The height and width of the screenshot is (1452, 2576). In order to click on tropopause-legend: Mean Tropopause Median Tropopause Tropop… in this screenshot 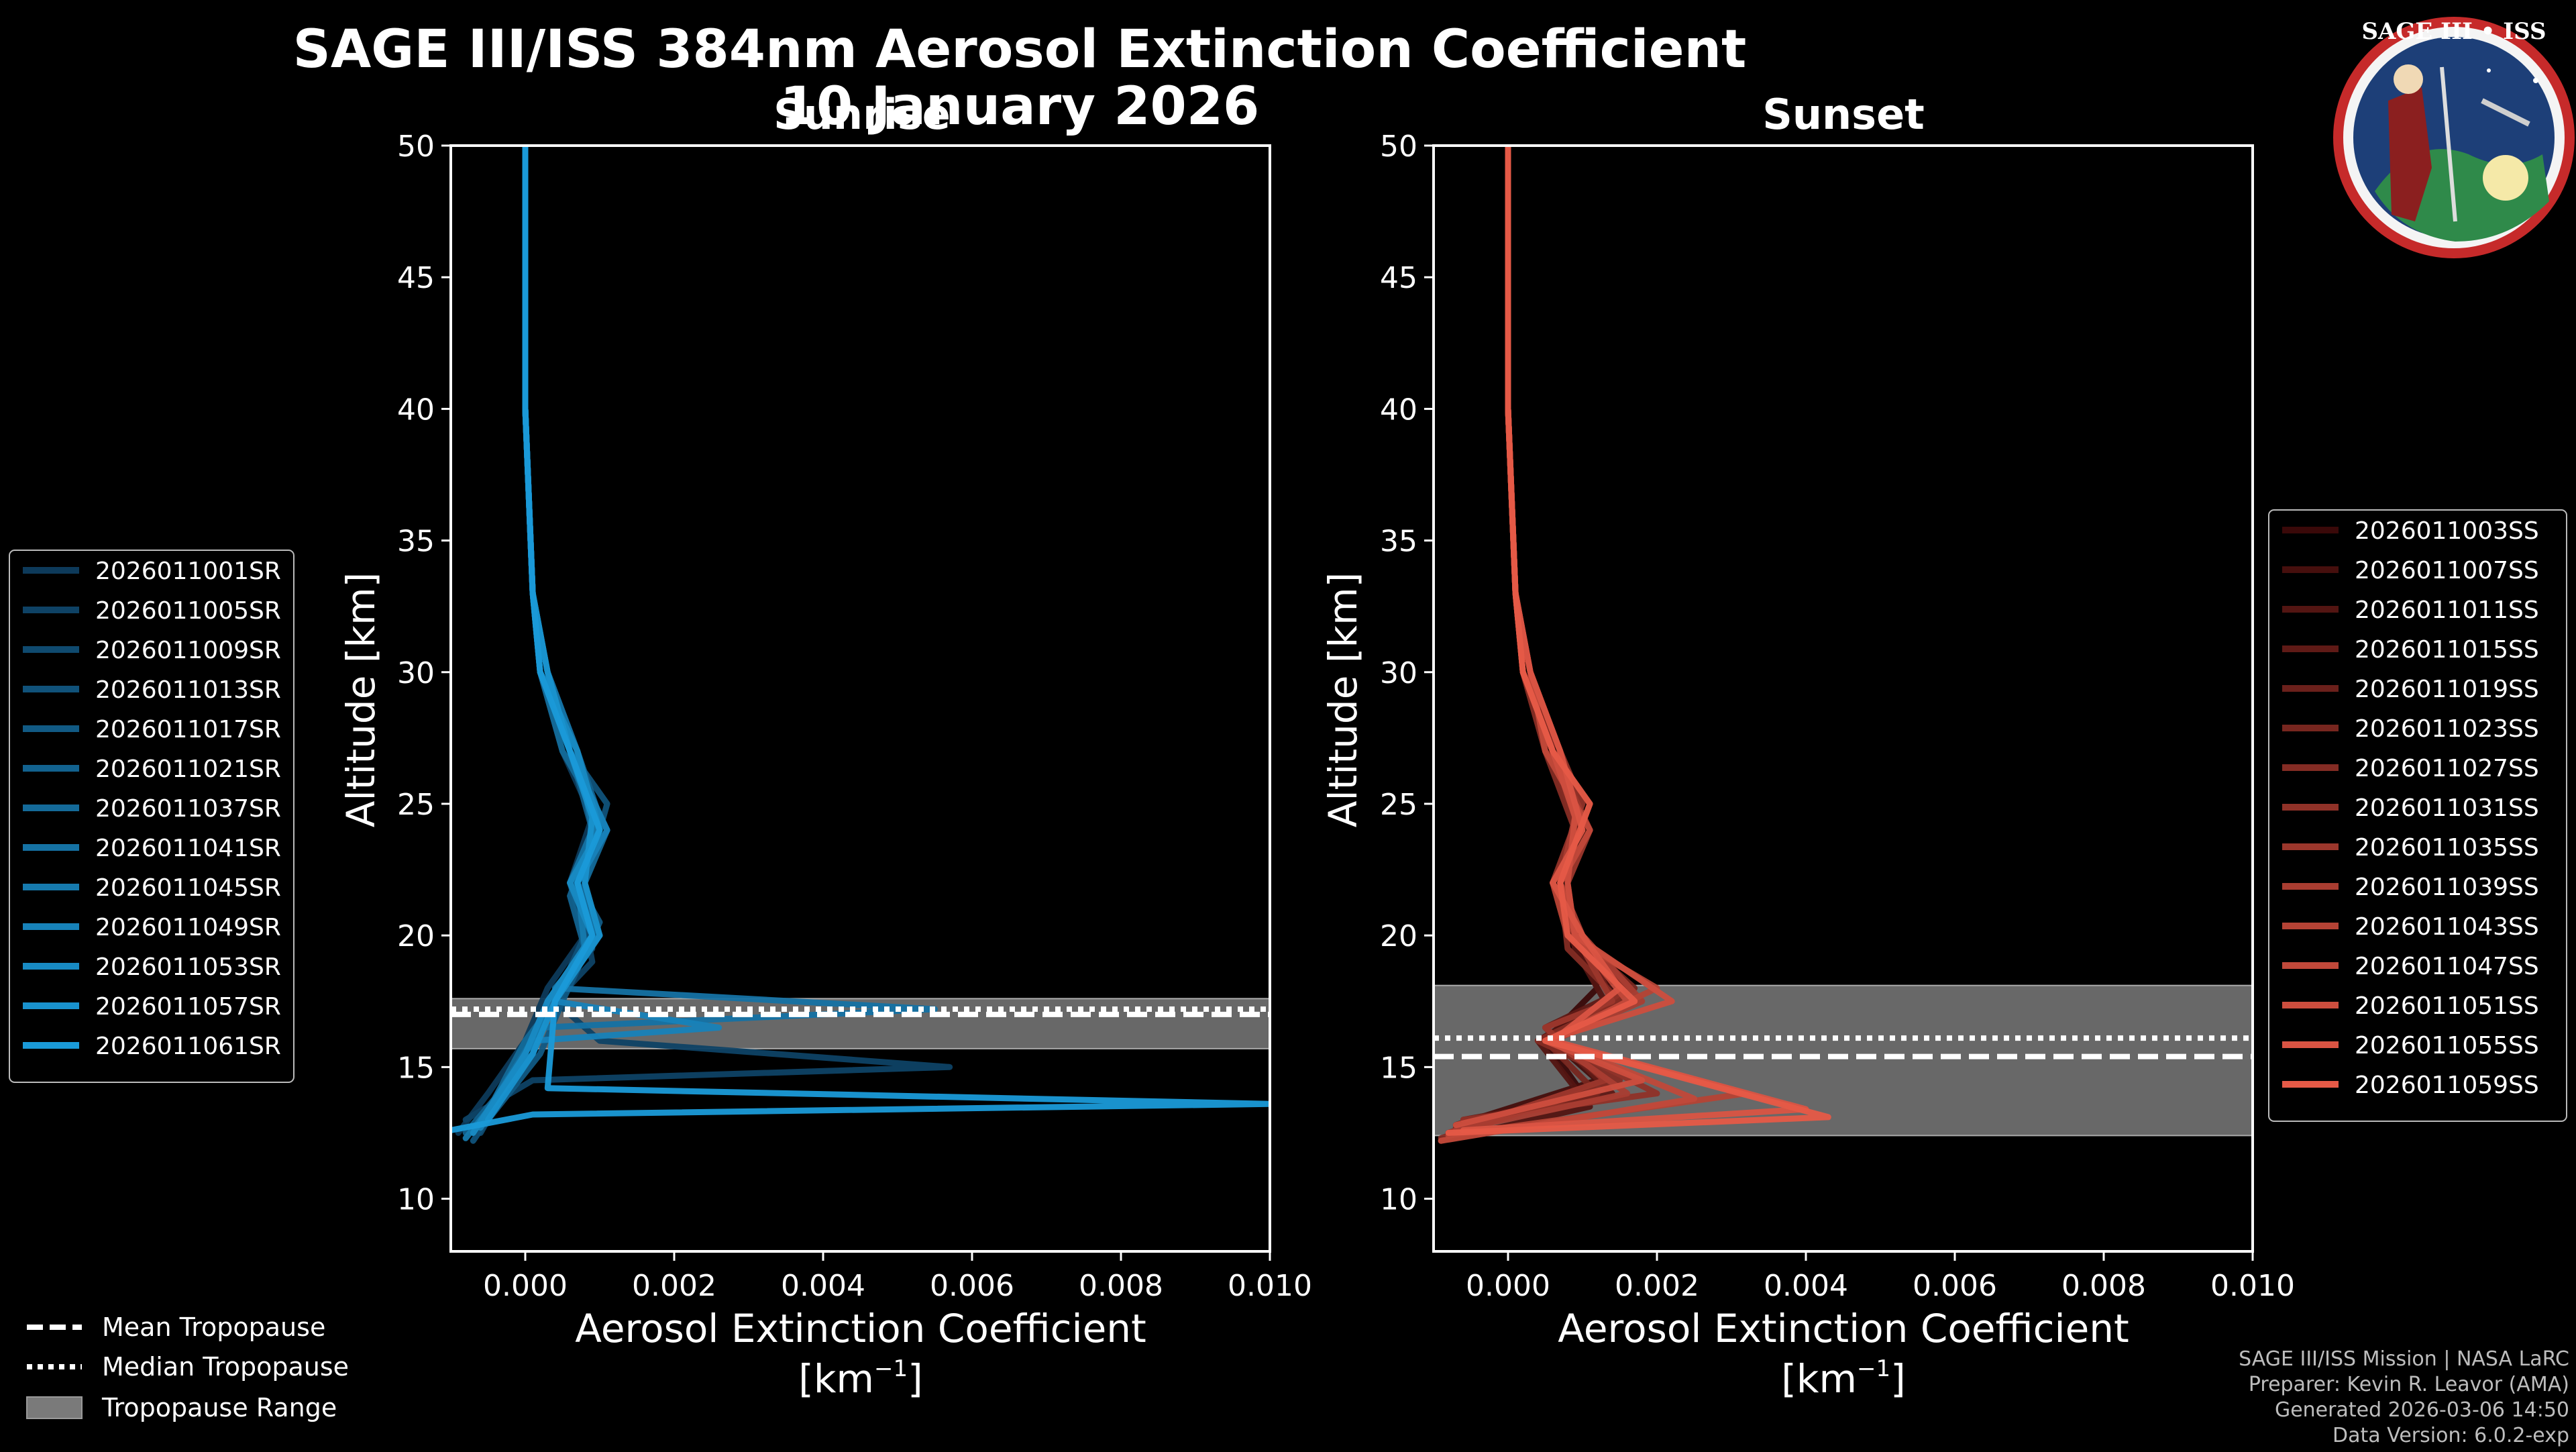, I will do `click(187, 1367)`.